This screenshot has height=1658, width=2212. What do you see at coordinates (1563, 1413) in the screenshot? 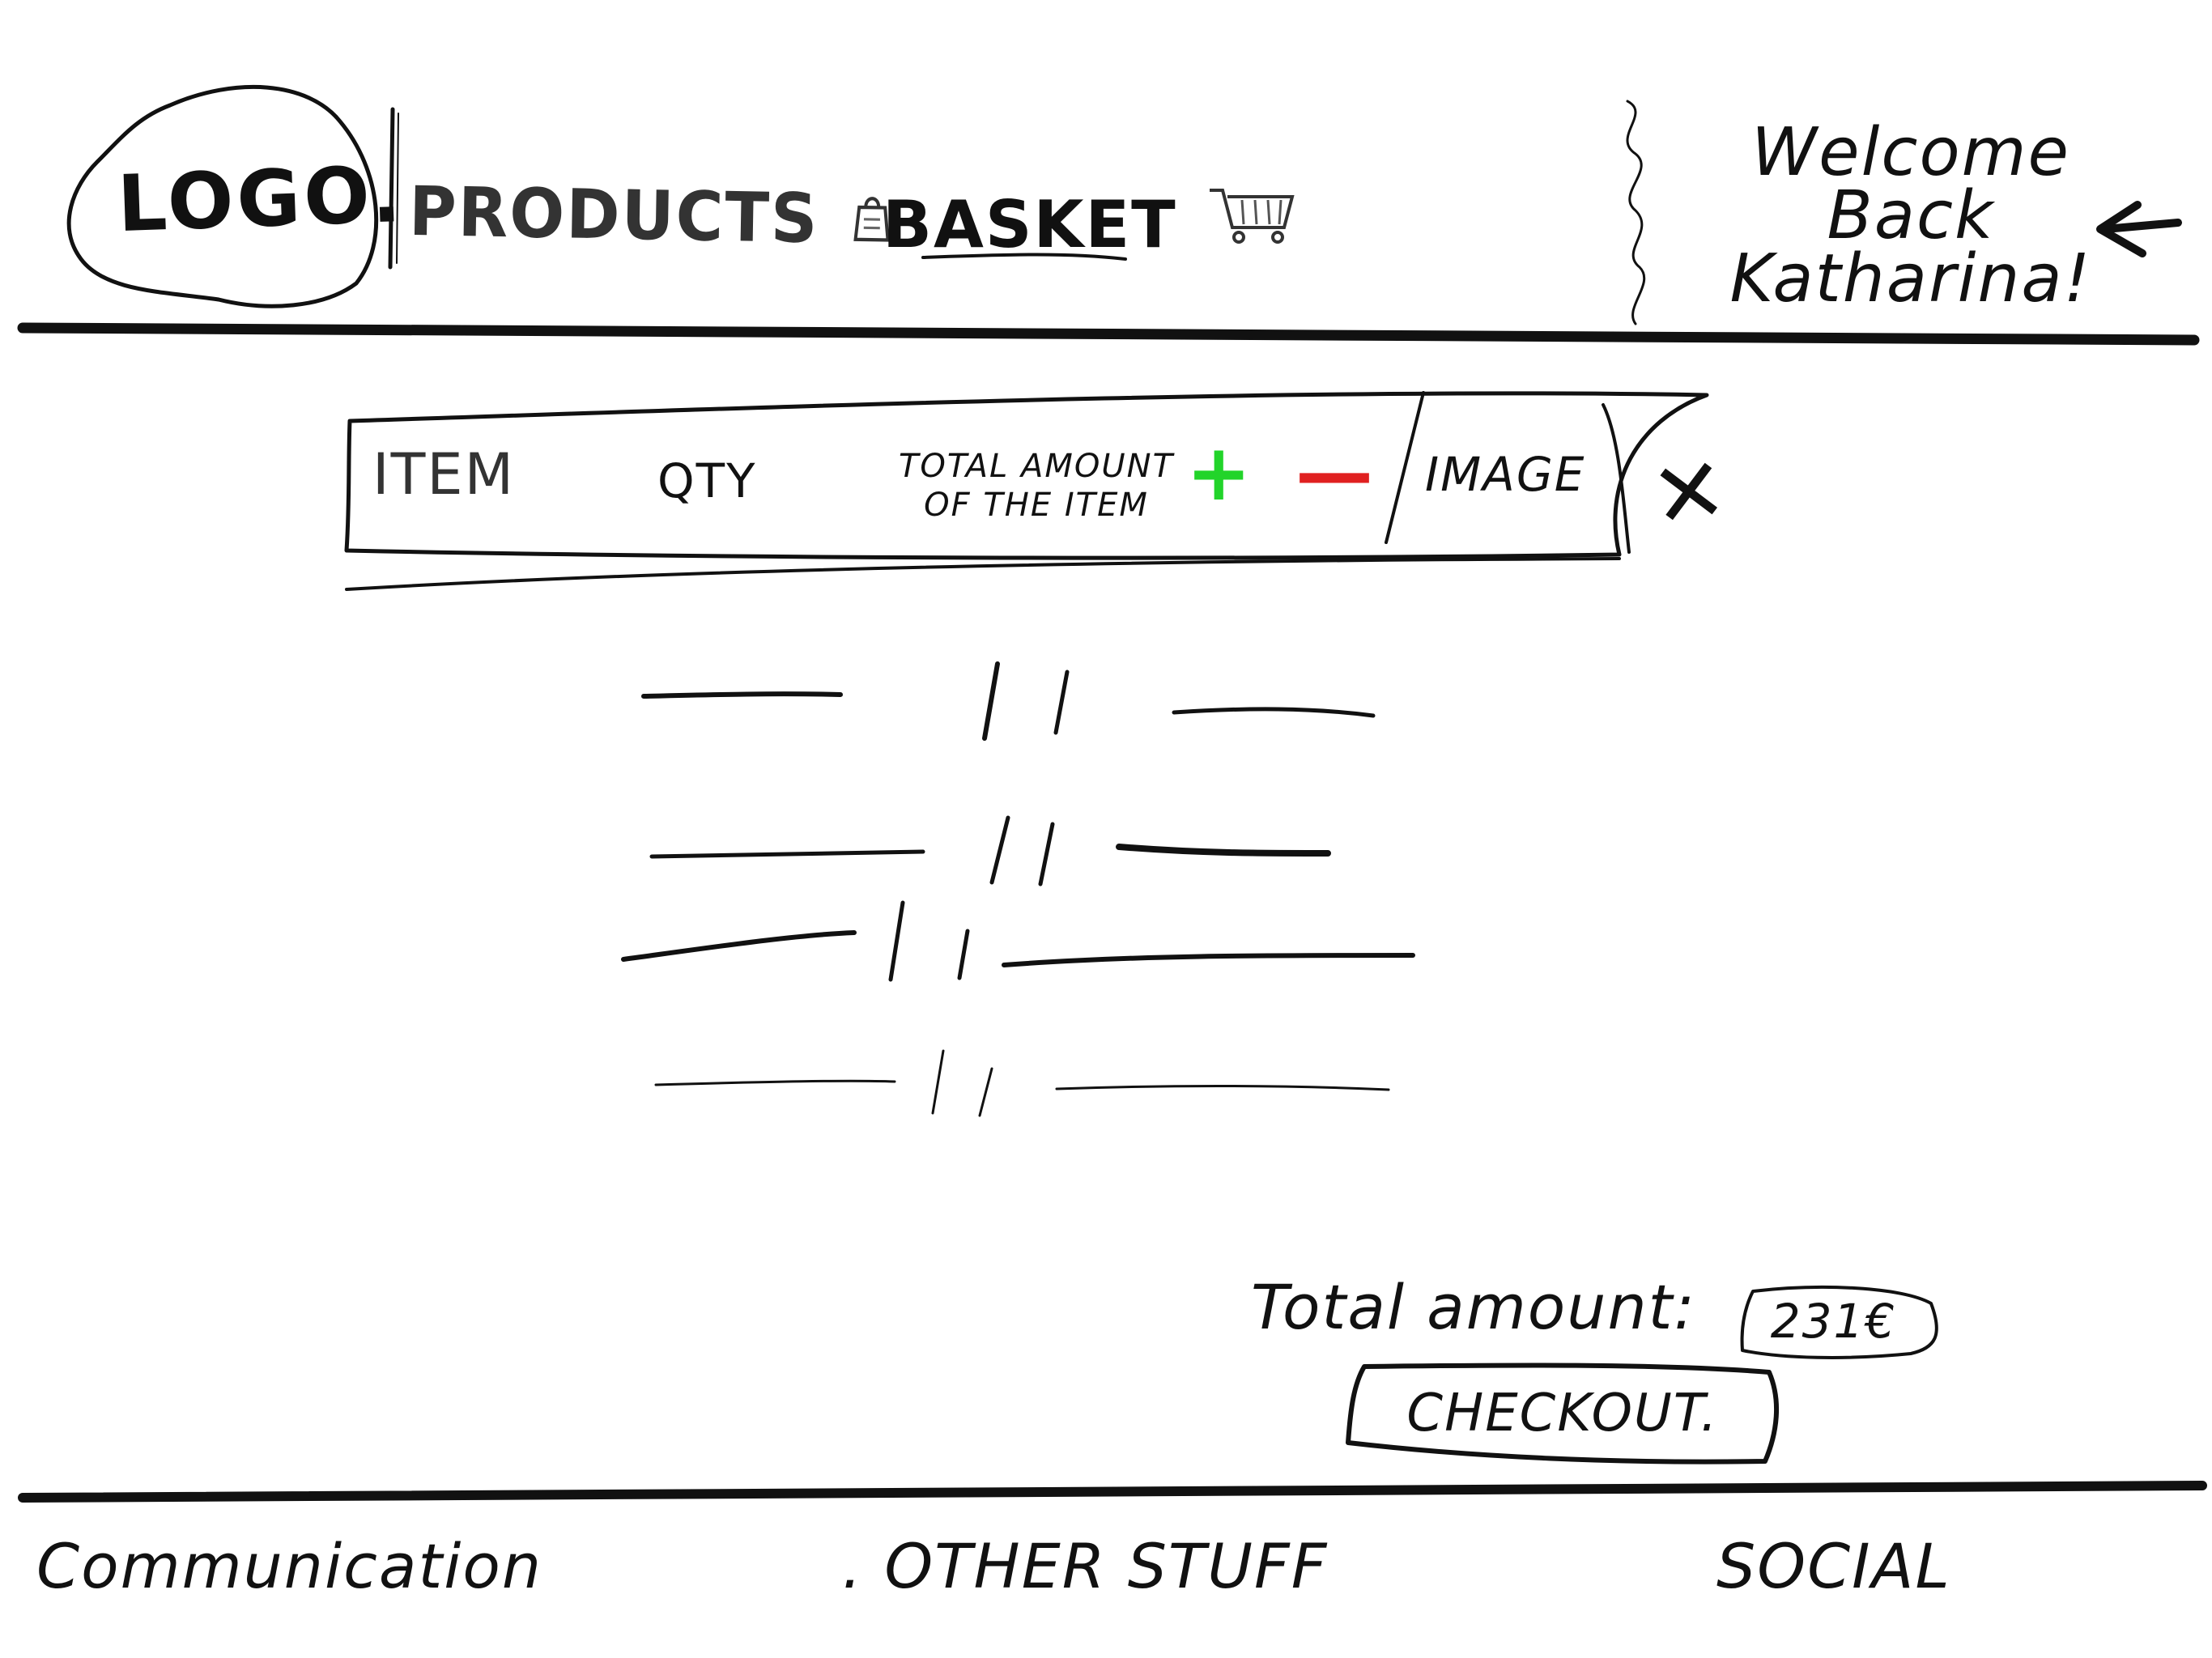
I see `checkout-button: CHECKOUT.` at bounding box center [1563, 1413].